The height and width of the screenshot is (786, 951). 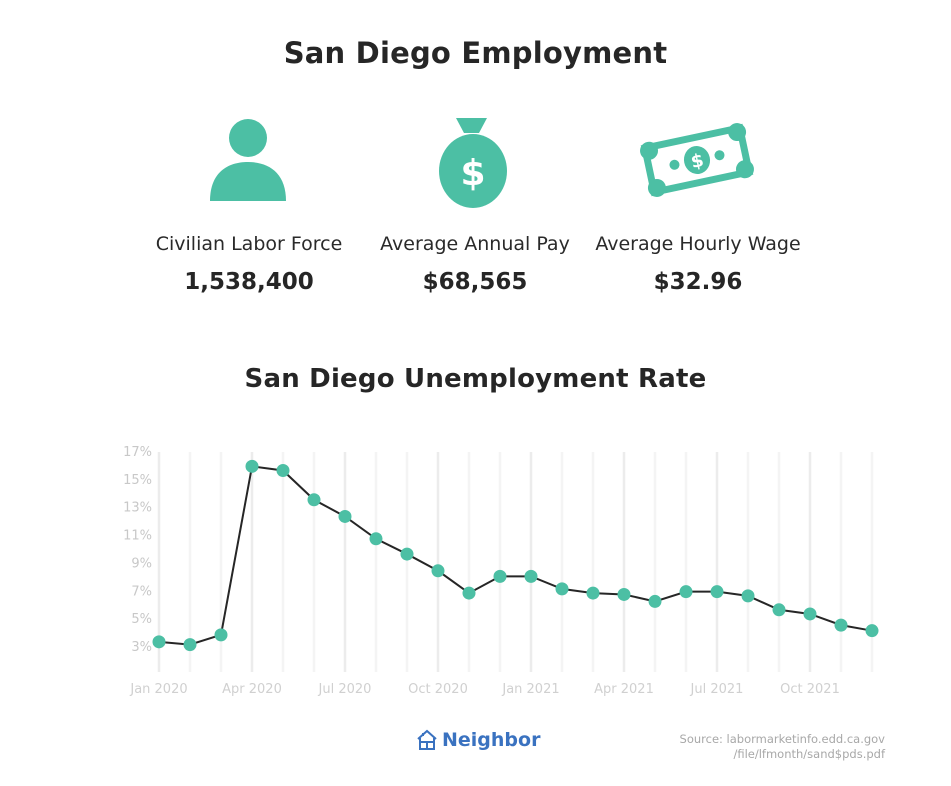 I want to click on x-tick-label: Apr 2020, so click(x=252, y=689).